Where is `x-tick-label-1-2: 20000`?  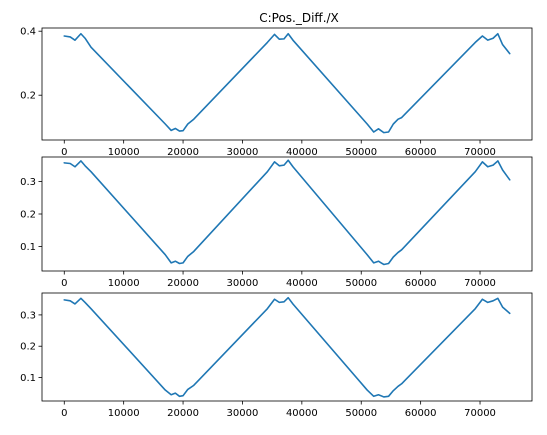 x-tick-label-1-2: 20000 is located at coordinates (183, 152).